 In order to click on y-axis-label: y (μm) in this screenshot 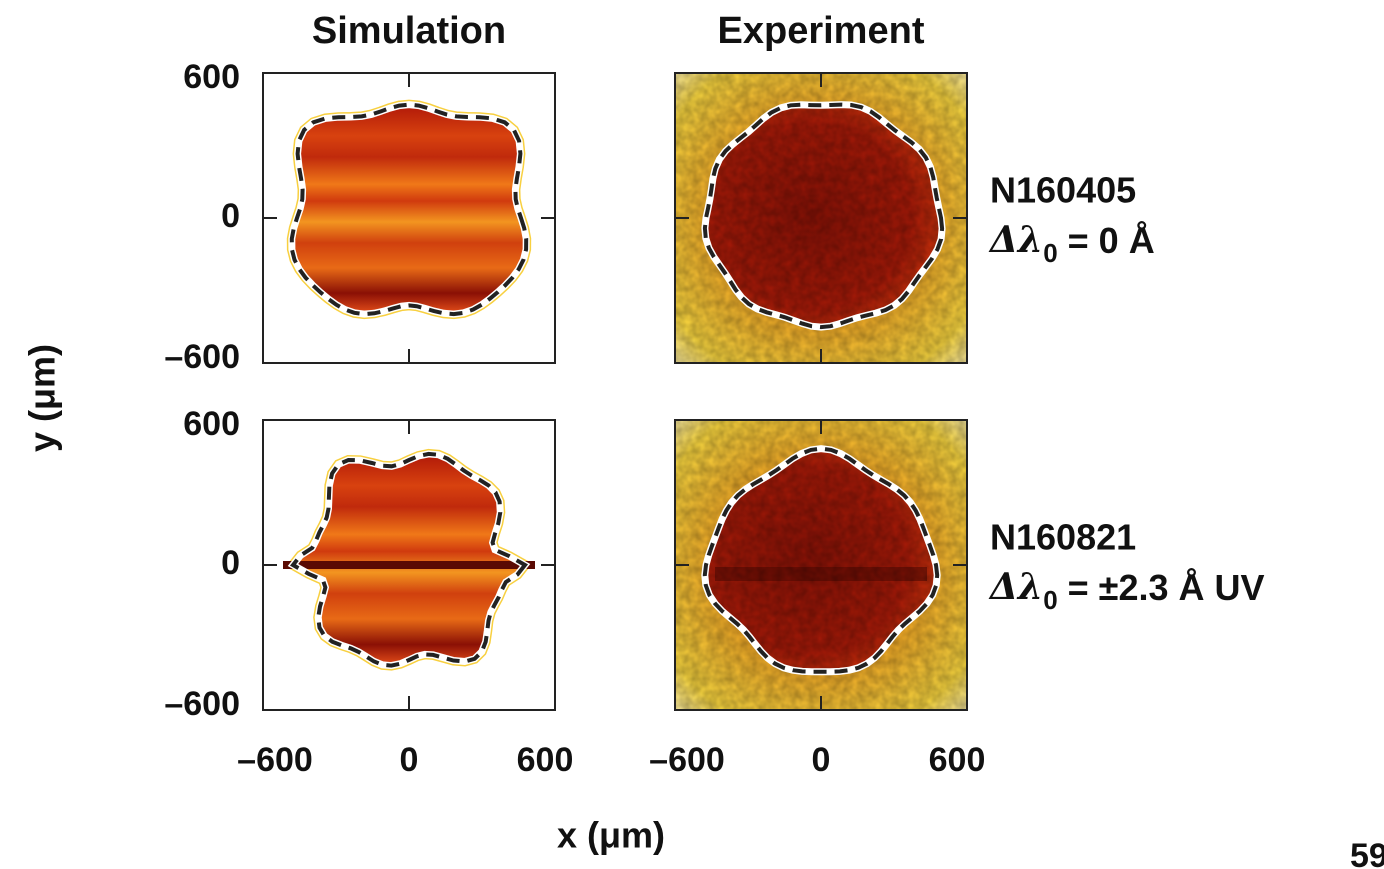, I will do `click(42, 398)`.